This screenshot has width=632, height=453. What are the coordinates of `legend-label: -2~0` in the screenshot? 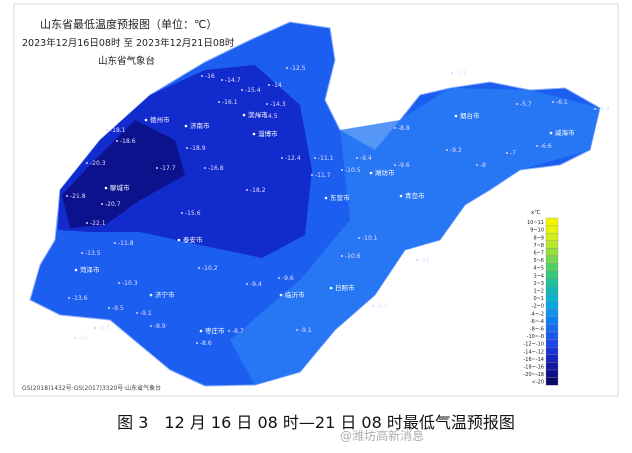 It's located at (538, 307).